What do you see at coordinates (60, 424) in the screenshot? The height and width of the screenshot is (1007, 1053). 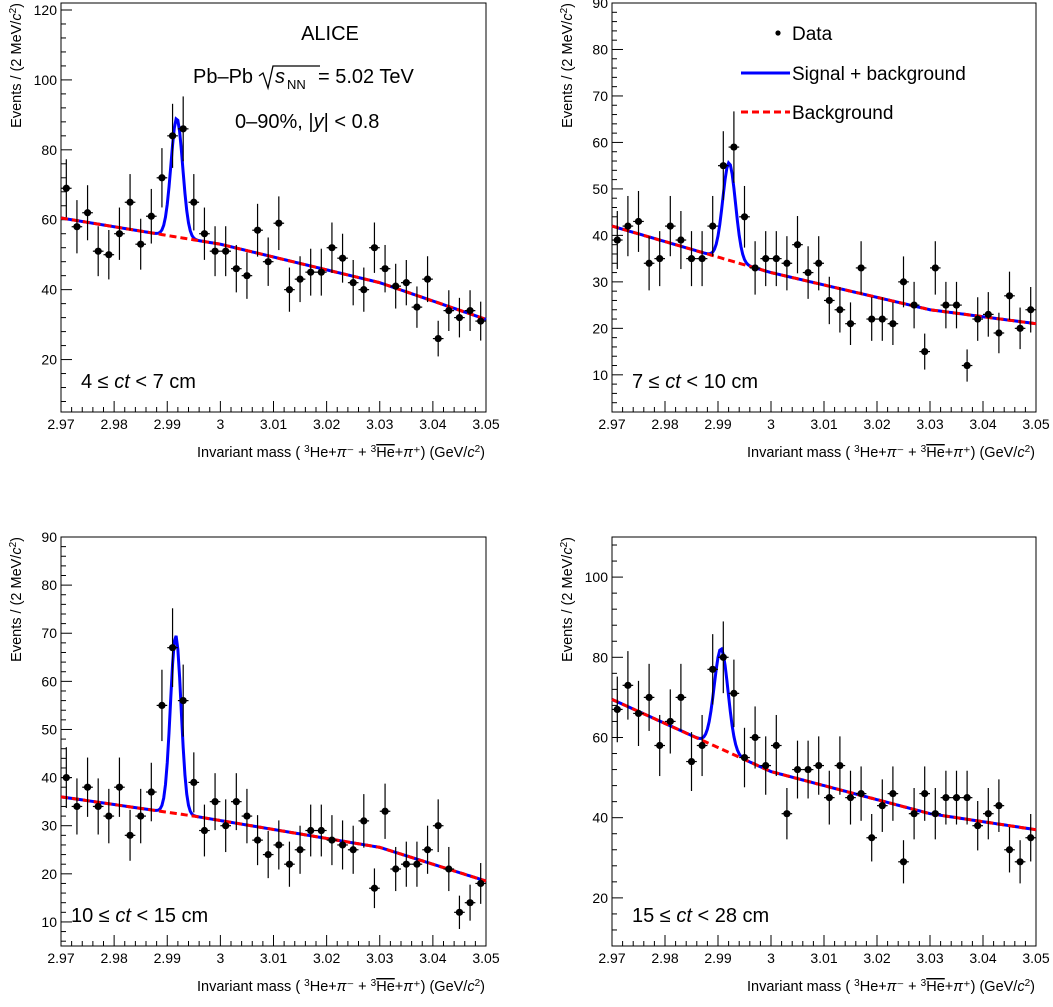 I see `x-tick-label: 2.97` at bounding box center [60, 424].